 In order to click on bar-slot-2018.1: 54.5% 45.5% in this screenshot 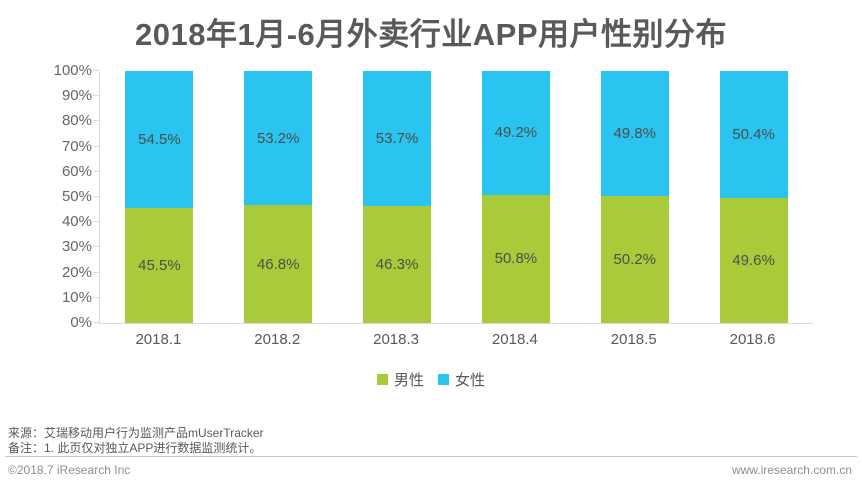, I will do `click(159, 197)`.